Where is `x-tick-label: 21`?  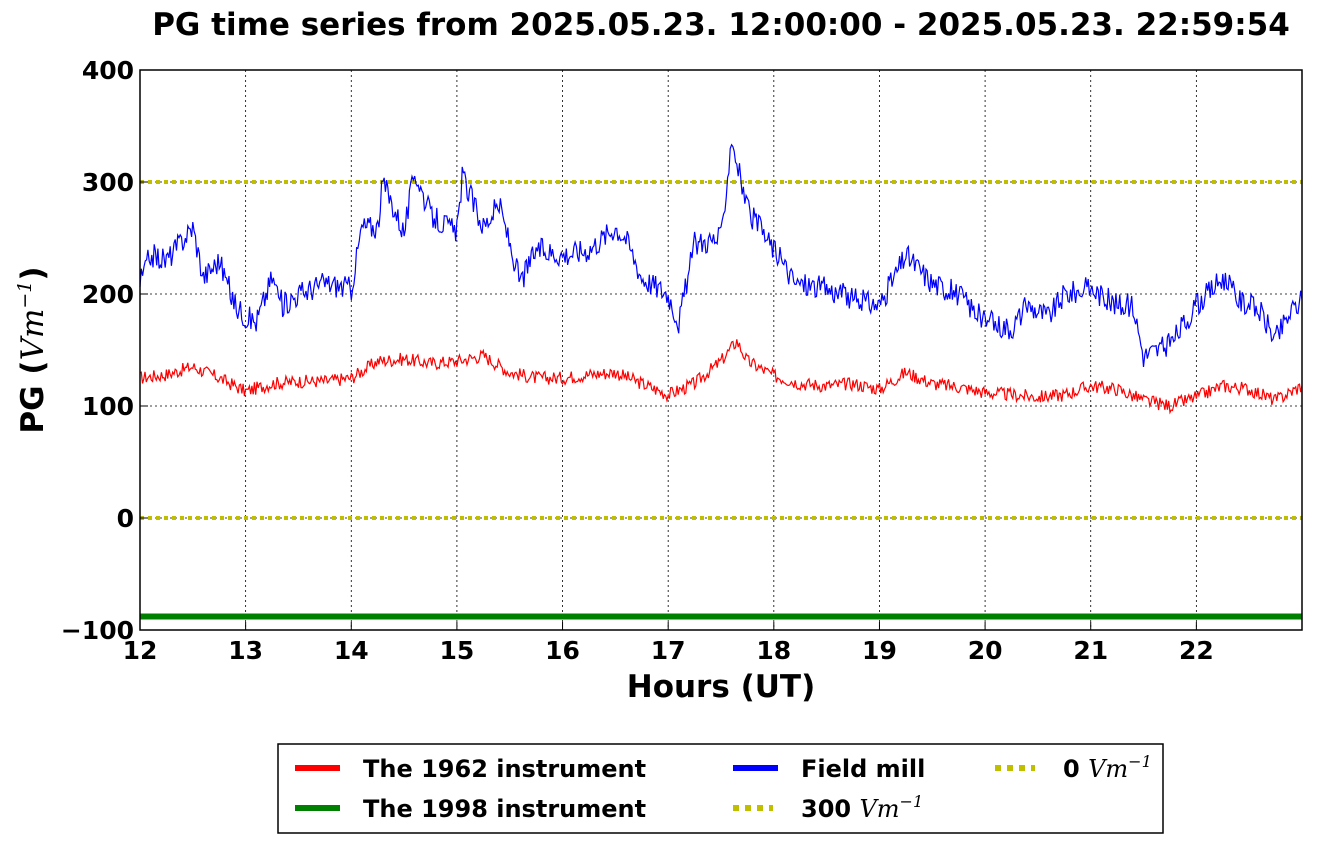 x-tick-label: 21 is located at coordinates (1090, 650).